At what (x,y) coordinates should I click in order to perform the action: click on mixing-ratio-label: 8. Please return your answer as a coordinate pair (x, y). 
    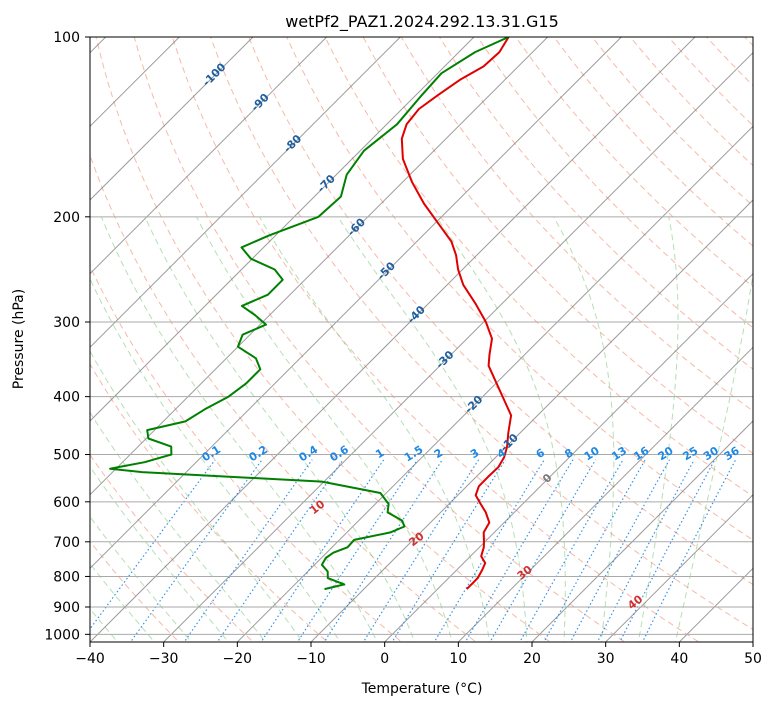
    Looking at the image, I should click on (568, 453).